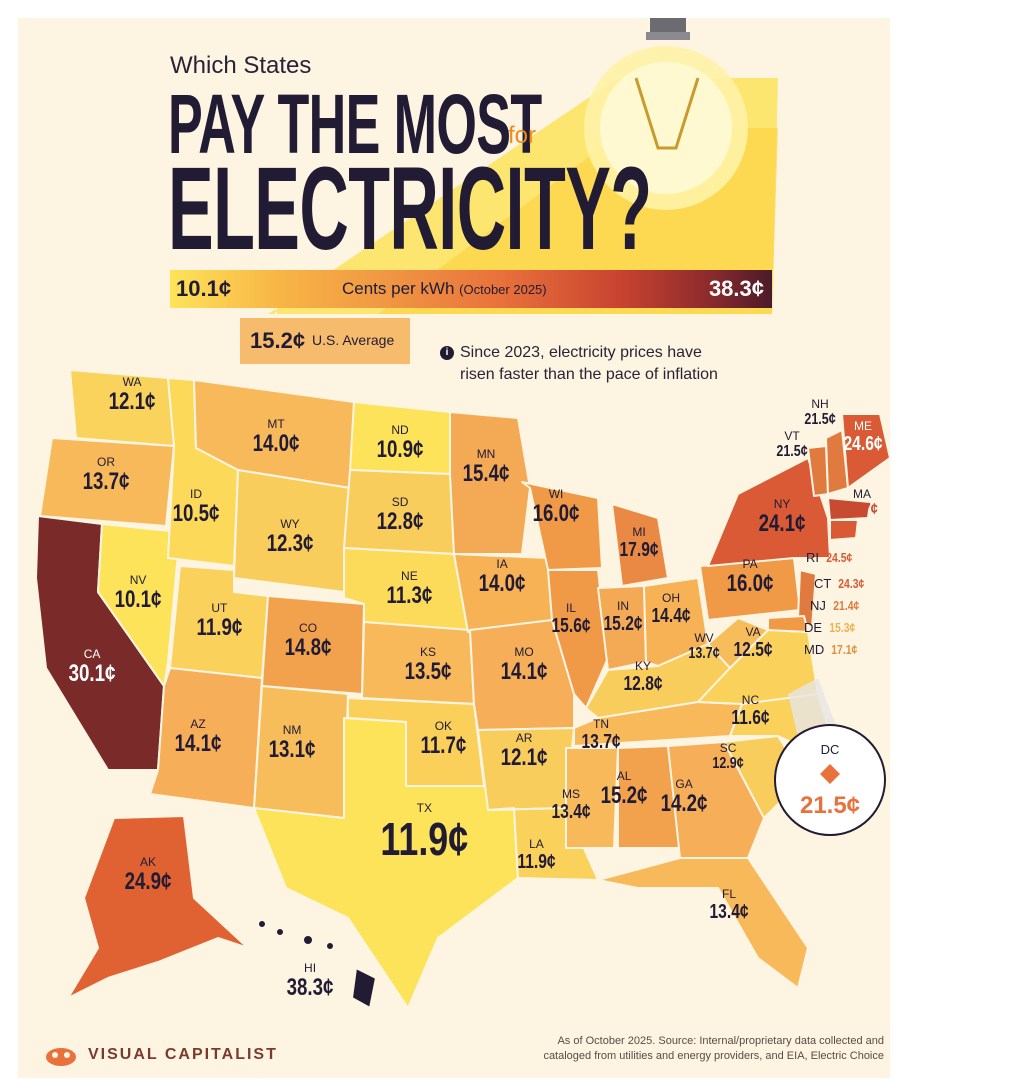  What do you see at coordinates (831, 627) in the screenshot?
I see `label-DE: DE 15.3¢` at bounding box center [831, 627].